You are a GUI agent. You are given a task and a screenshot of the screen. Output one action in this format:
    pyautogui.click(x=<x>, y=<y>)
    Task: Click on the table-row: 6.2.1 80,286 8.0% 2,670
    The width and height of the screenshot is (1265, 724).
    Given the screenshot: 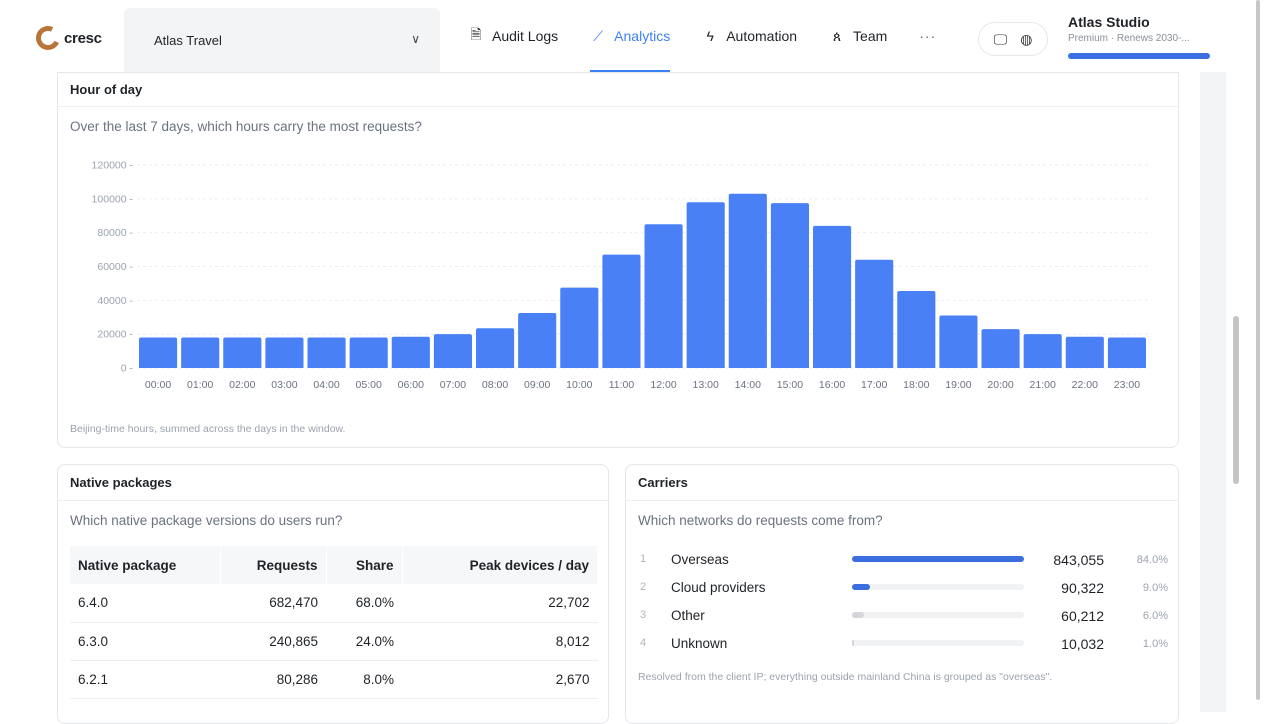 What is the action you would take?
    pyautogui.click(x=334, y=679)
    